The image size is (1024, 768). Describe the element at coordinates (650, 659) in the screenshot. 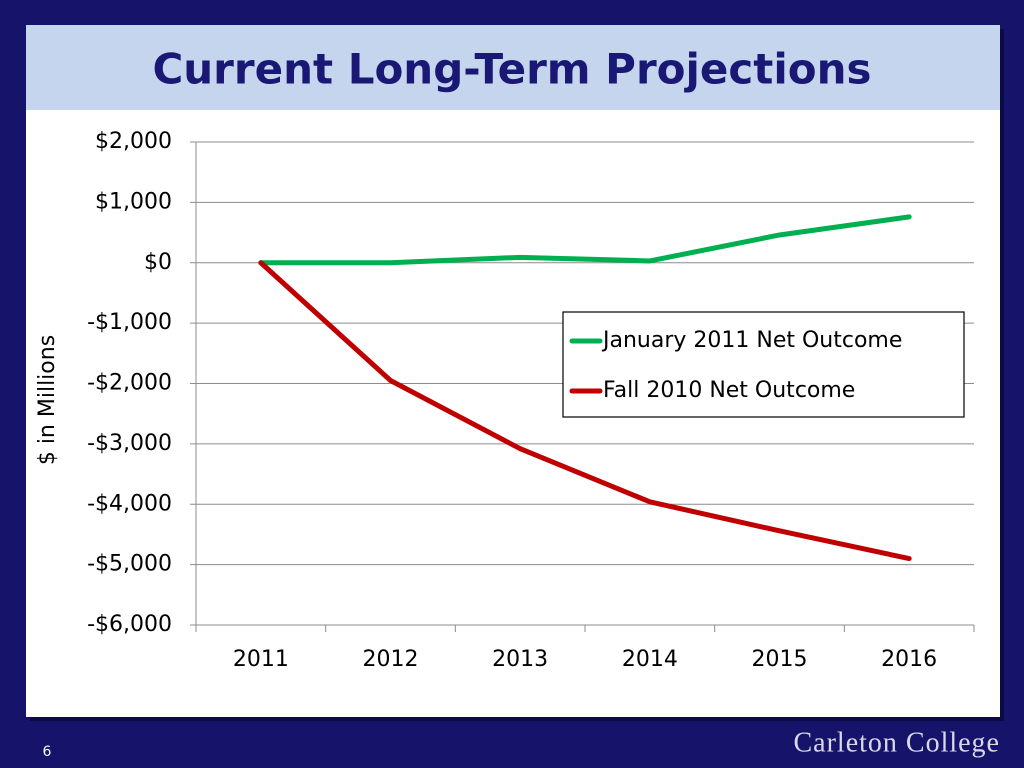

I see `x-tick-label: 2014` at that location.